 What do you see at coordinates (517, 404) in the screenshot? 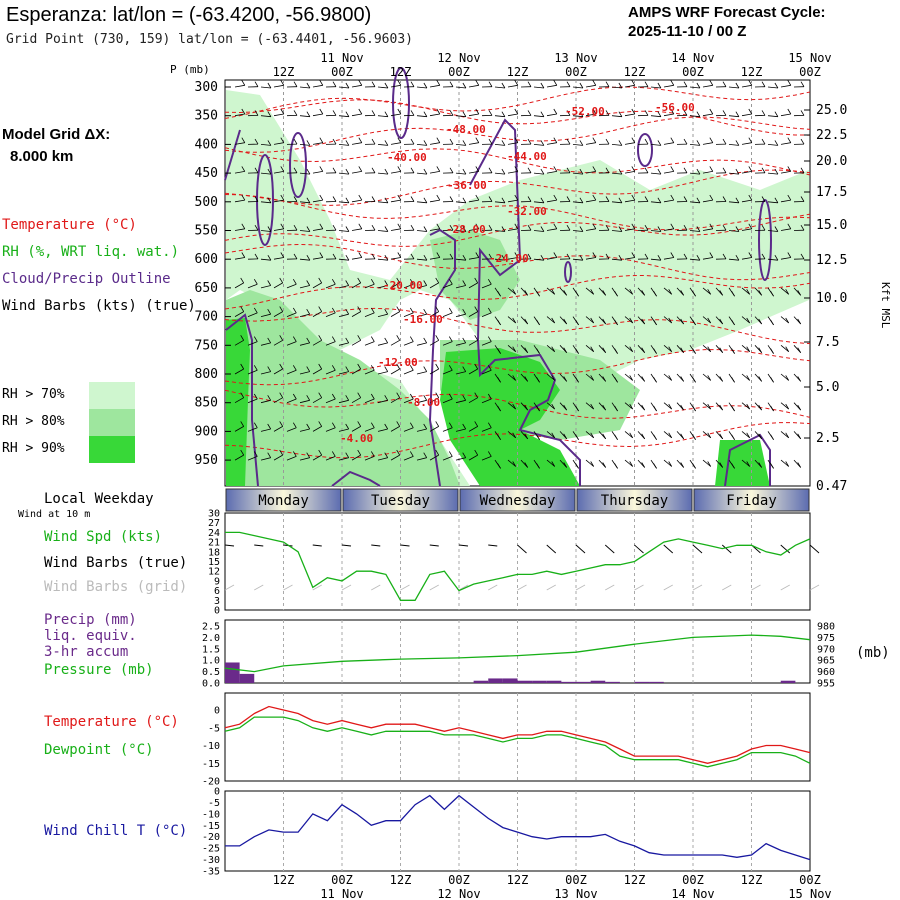
I see `temperature-contour` at bounding box center [517, 404].